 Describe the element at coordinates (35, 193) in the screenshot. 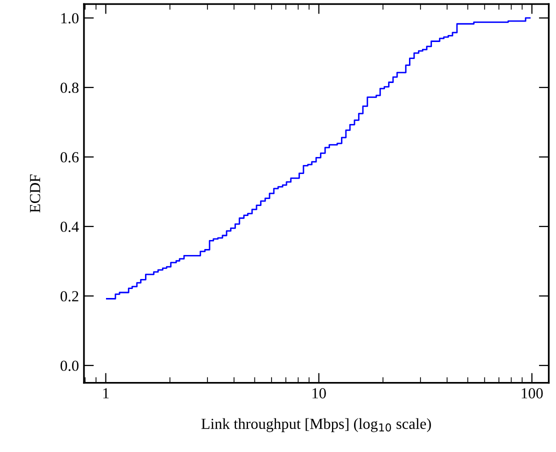

I see `y-axis-title: ECDF` at that location.